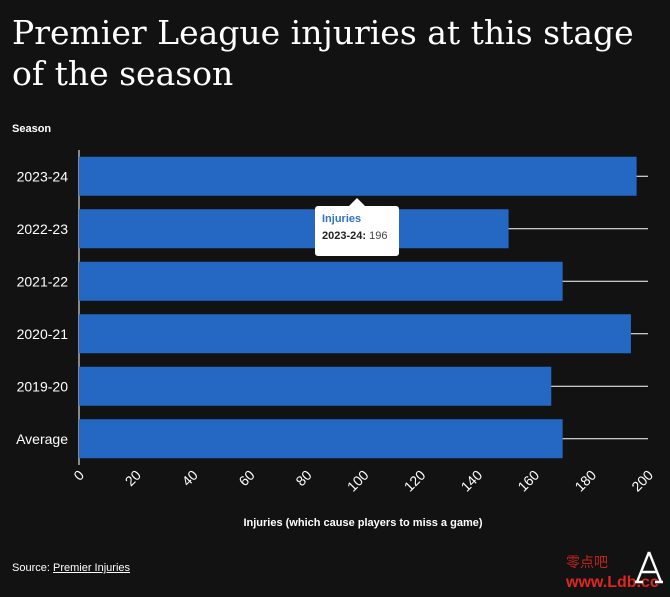 This screenshot has width=670, height=597. What do you see at coordinates (91, 568) in the screenshot?
I see `source-link: Premier Injuries` at bounding box center [91, 568].